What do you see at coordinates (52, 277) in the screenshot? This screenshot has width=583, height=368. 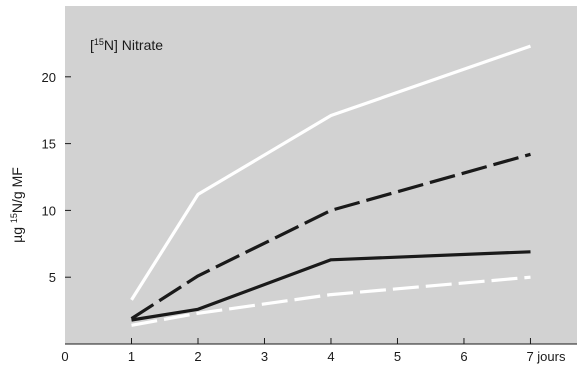 I see `y-tick-label: 5` at bounding box center [52, 277].